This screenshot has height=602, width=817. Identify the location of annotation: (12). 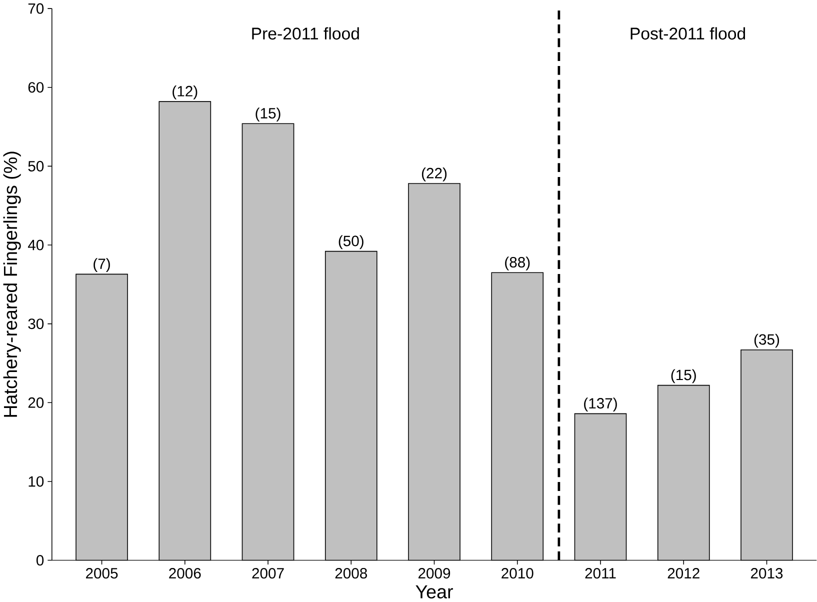
(185, 93).